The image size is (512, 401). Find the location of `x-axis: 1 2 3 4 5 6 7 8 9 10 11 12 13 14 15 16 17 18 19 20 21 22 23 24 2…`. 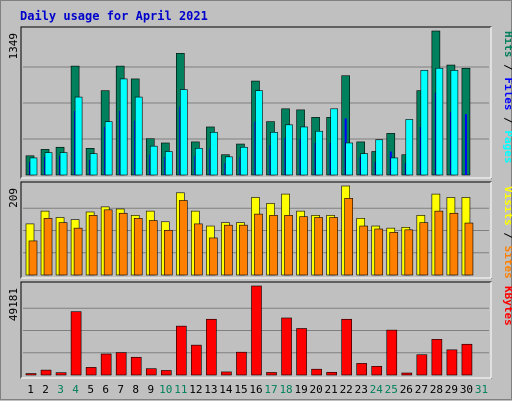

x-axis: 1 2 3 4 5 6 7 8 9 10 11 12 13 14 15 16 17 18 19 20 21 22 23 24 2… is located at coordinates (257, 389).